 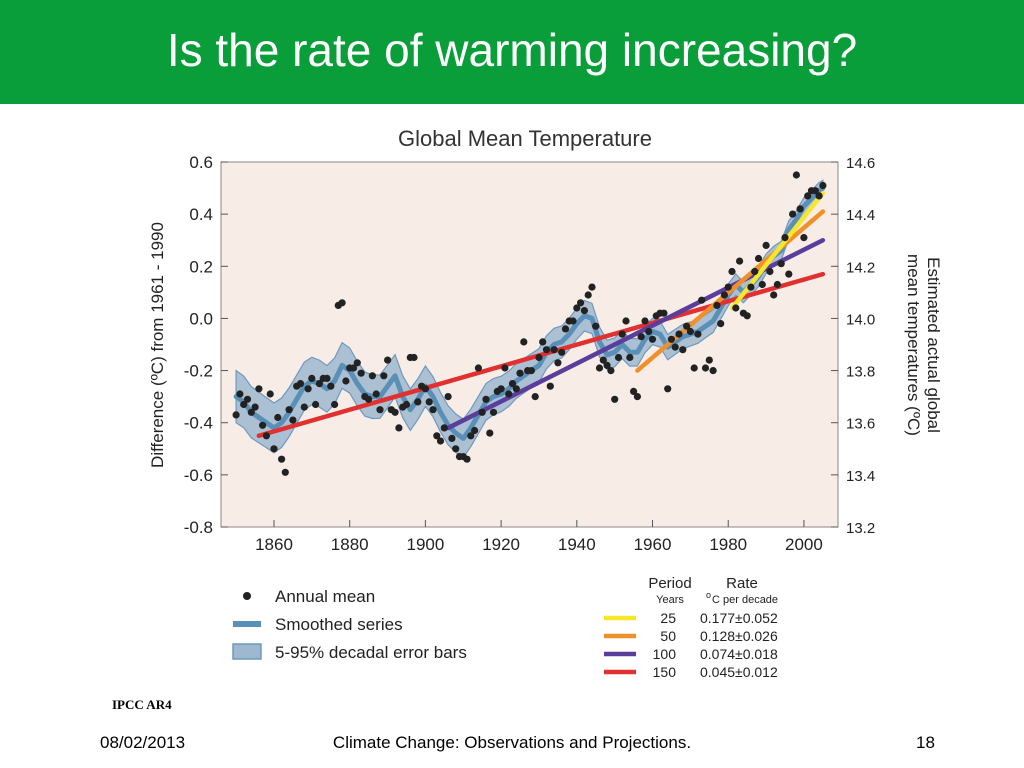 What do you see at coordinates (247, 651) in the screenshot?
I see `legend-band-symbol` at bounding box center [247, 651].